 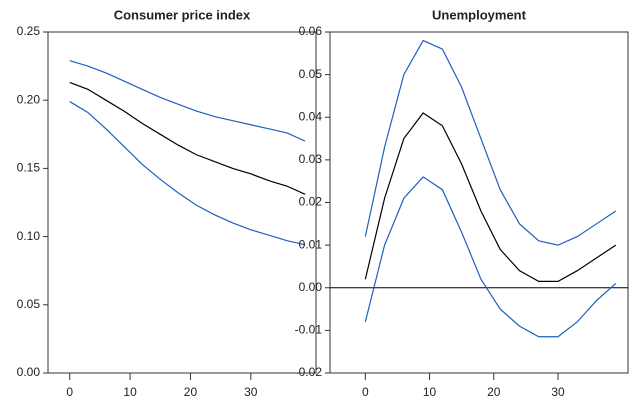 I want to click on y-tick-label: 0.10, so click(x=29, y=236).